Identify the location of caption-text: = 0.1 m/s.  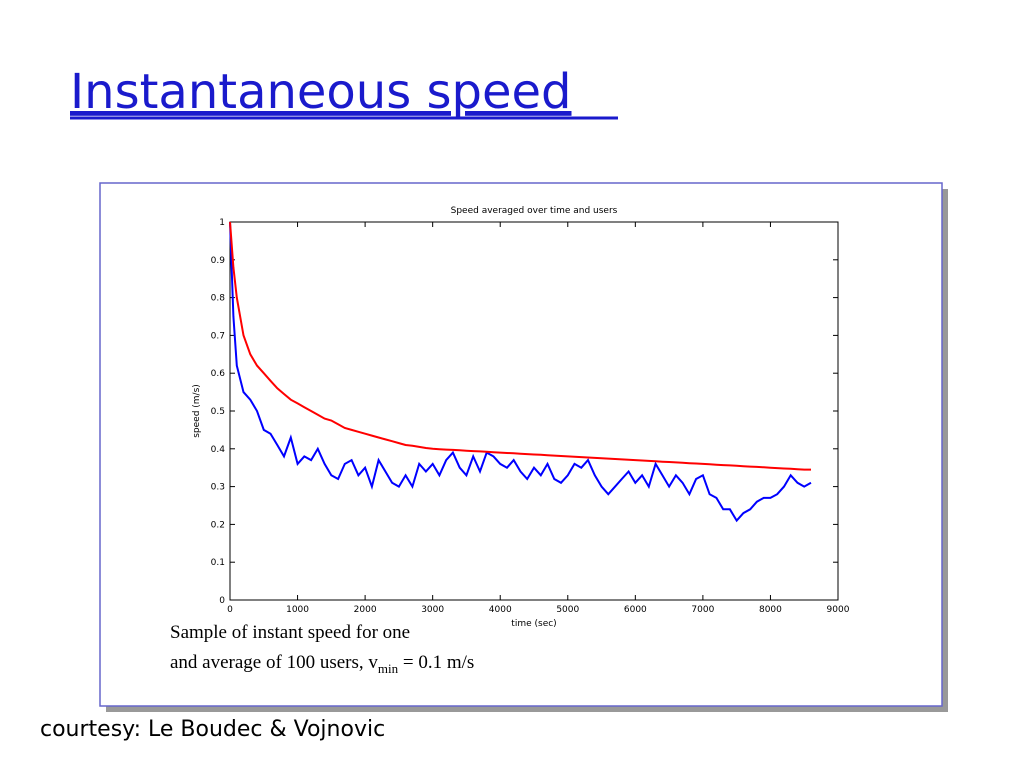
(436, 662).